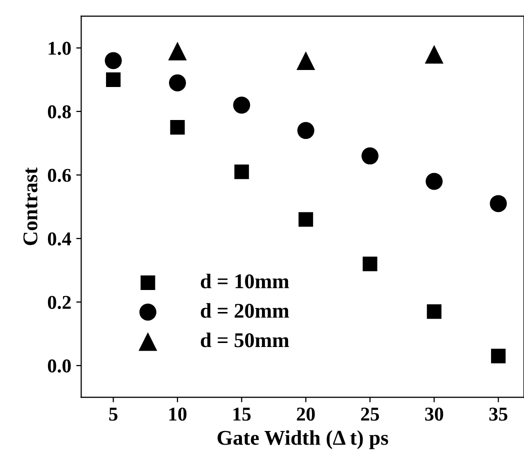 The image size is (524, 462). Describe the element at coordinates (59, 175) in the screenshot. I see `y-tick-label: 0.6` at that location.